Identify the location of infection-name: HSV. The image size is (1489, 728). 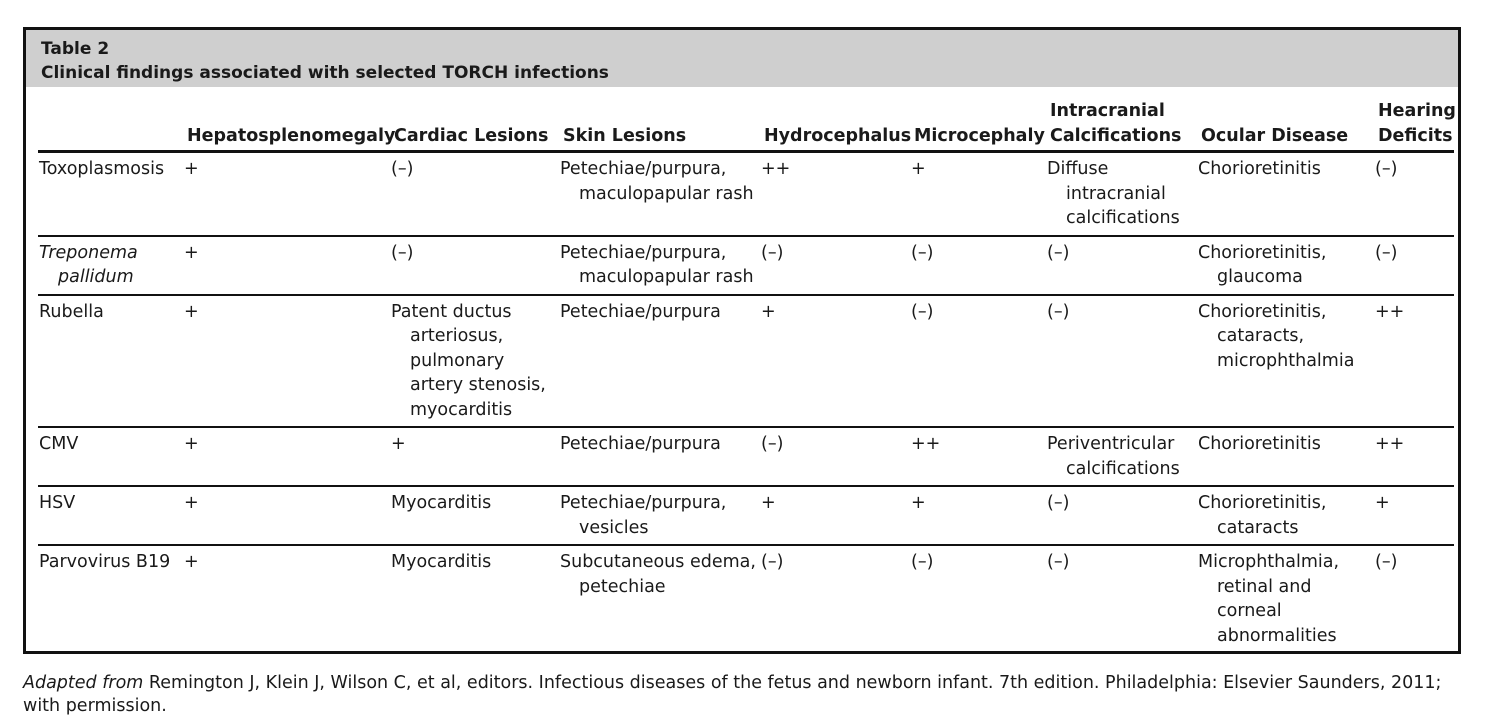
(110, 515).